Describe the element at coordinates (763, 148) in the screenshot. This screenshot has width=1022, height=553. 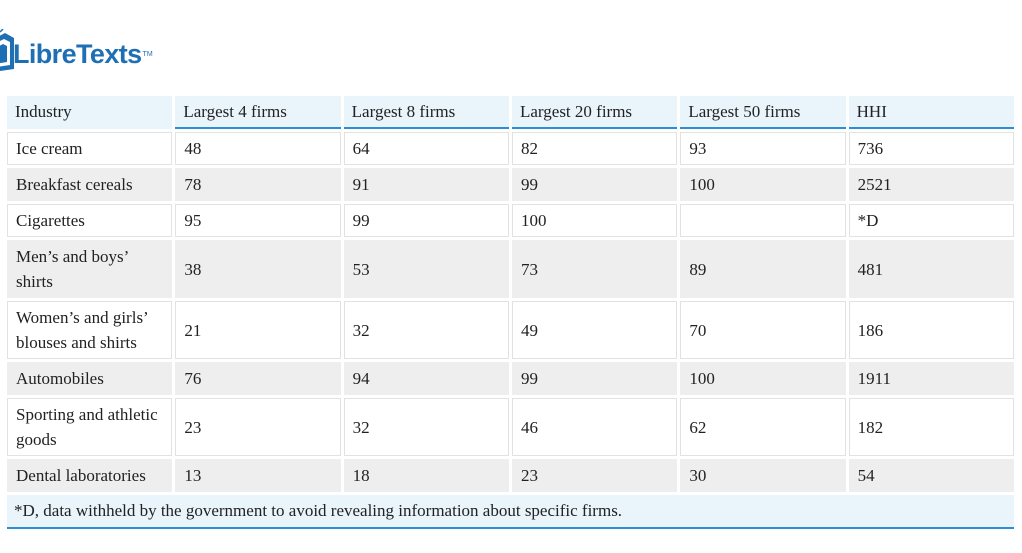
I see `value-cell: 93` at that location.